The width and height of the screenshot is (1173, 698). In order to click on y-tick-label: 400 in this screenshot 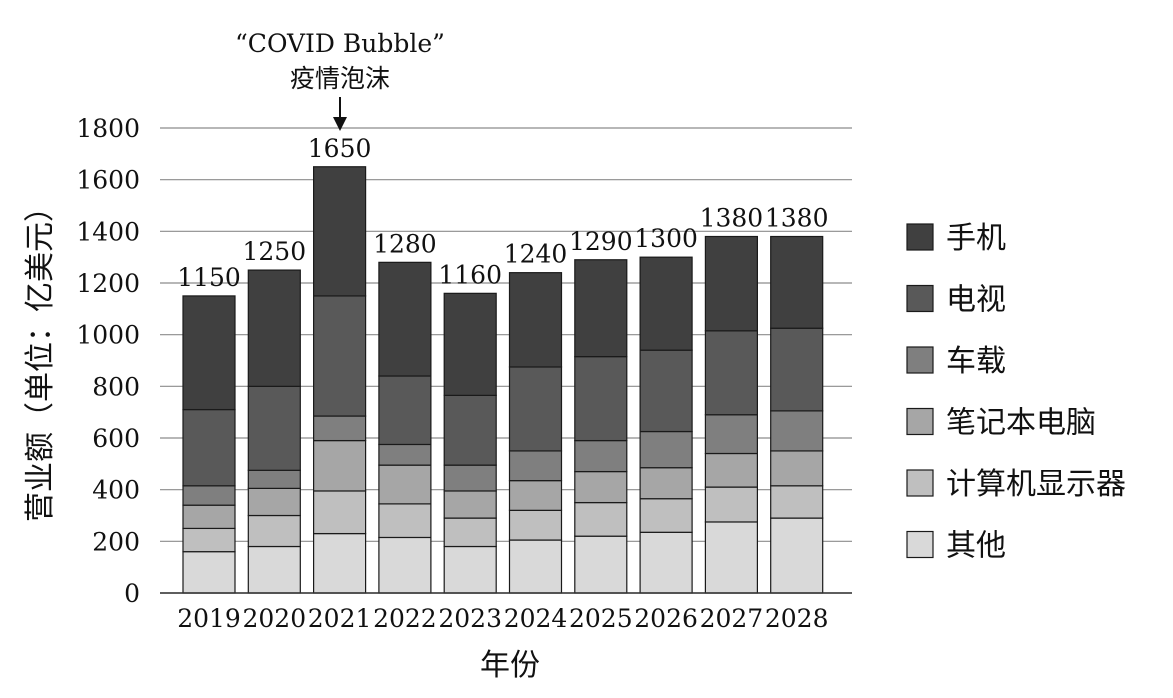, I will do `click(116, 490)`.